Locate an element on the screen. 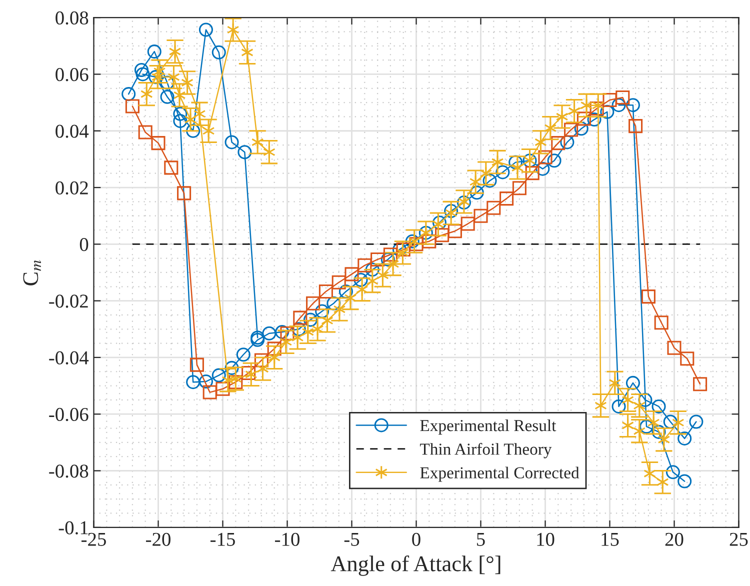 This screenshot has height=586, width=750. legend-label: Experimental Result is located at coordinates (488, 427).